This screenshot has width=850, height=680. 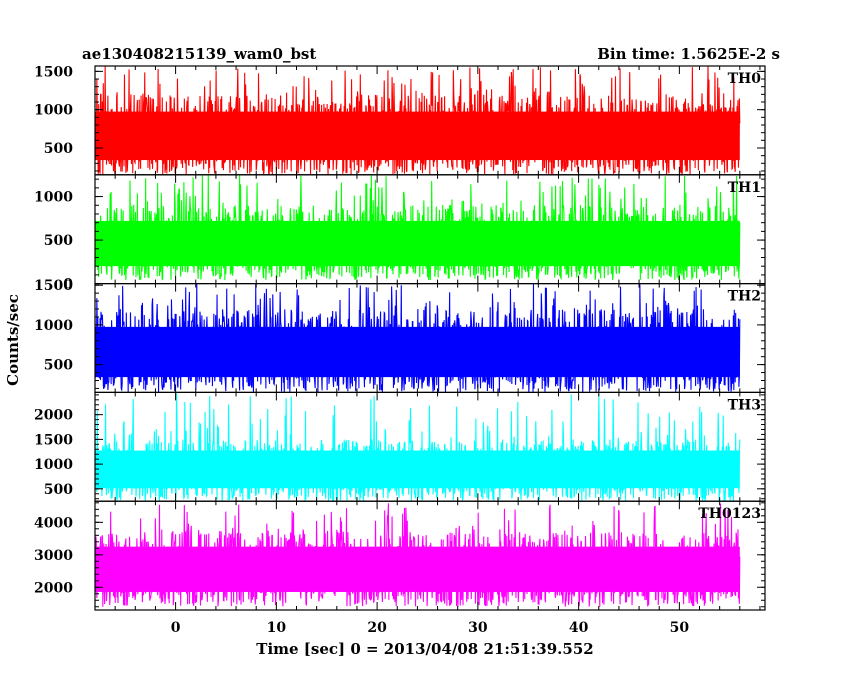 What do you see at coordinates (418, 120) in the screenshot?
I see `series-th0` at bounding box center [418, 120].